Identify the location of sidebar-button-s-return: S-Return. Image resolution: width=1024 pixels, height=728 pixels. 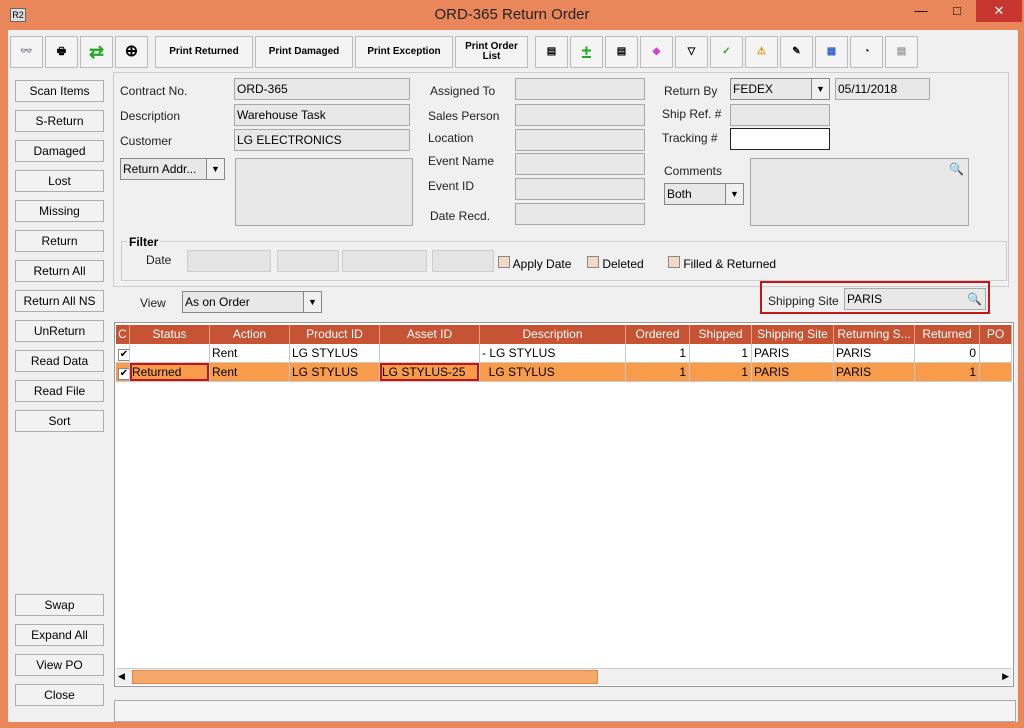
(59, 121).